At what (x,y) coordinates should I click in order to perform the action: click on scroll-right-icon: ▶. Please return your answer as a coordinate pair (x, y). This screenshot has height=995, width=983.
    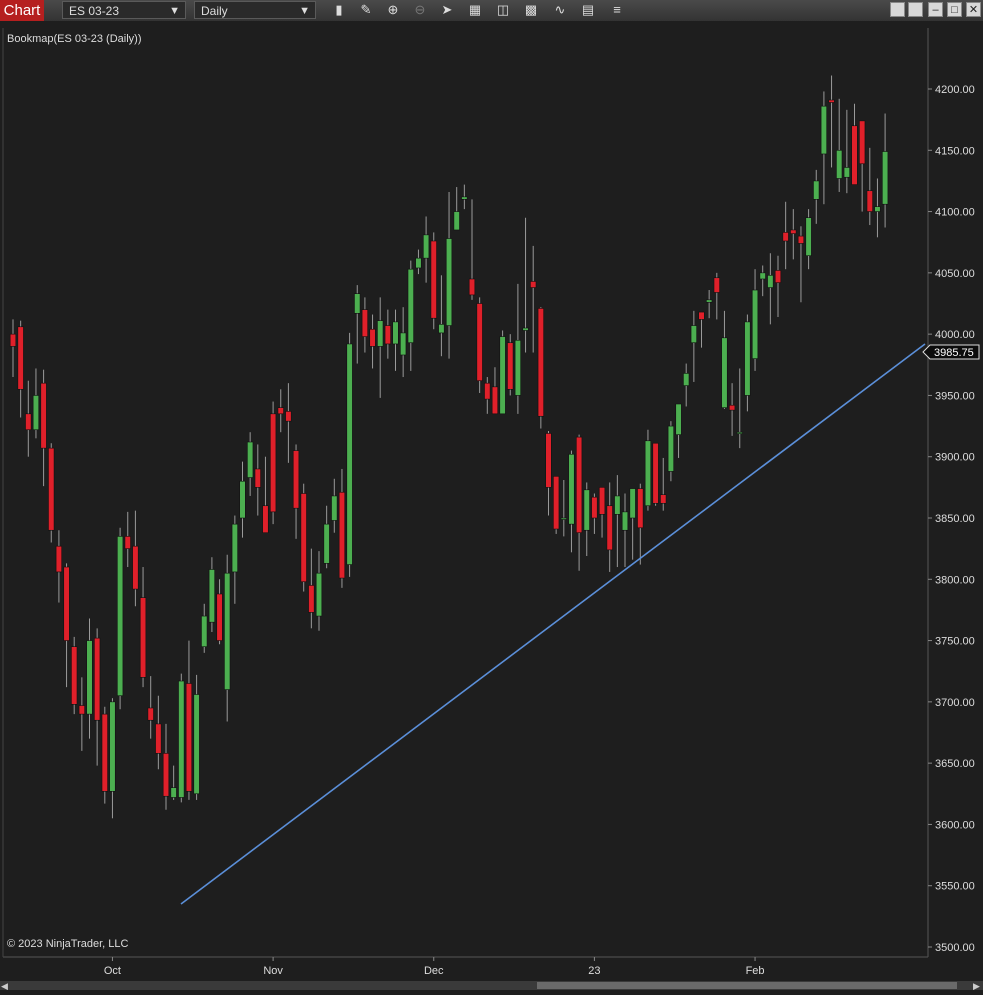
    Looking at the image, I should click on (976, 986).